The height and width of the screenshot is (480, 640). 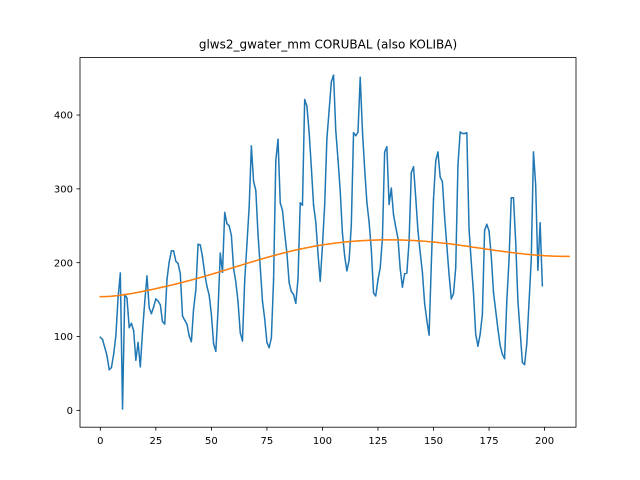 What do you see at coordinates (63, 116) in the screenshot?
I see `y-tick-label: 400` at bounding box center [63, 116].